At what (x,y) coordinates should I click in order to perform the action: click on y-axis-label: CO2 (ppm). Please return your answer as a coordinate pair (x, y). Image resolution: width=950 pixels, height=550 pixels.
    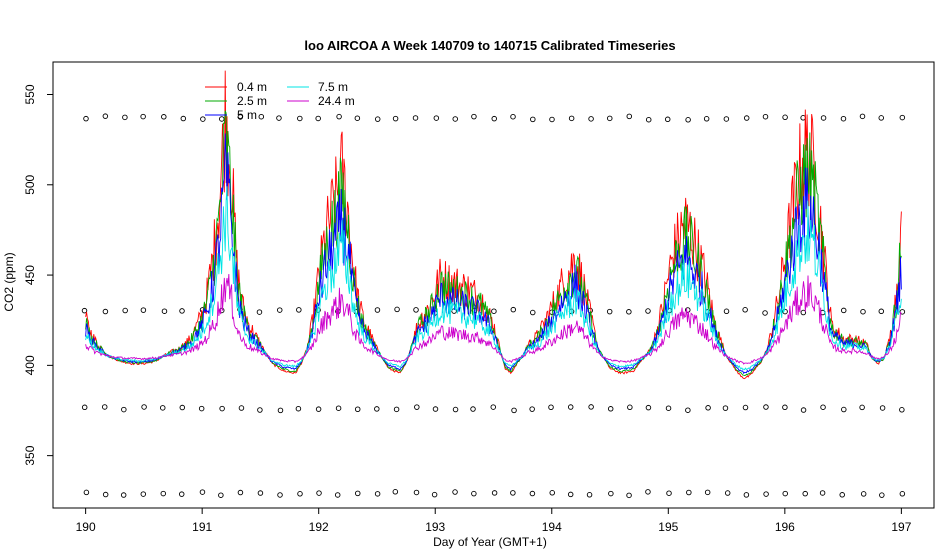
    Looking at the image, I should click on (9, 281).